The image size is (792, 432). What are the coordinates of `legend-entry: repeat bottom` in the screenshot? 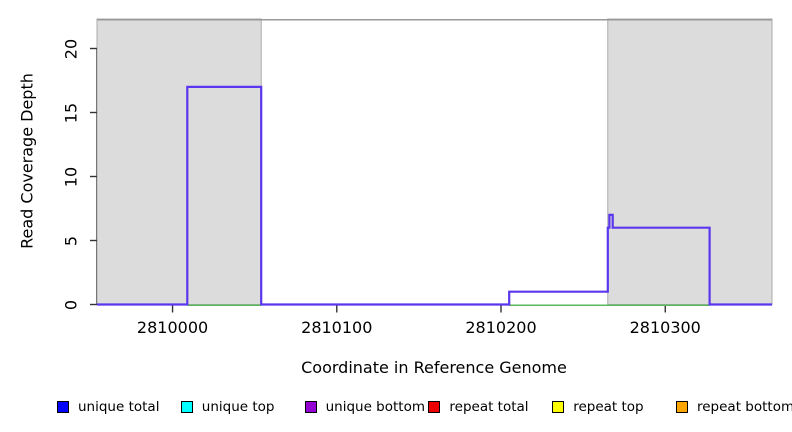 It's located at (734, 407).